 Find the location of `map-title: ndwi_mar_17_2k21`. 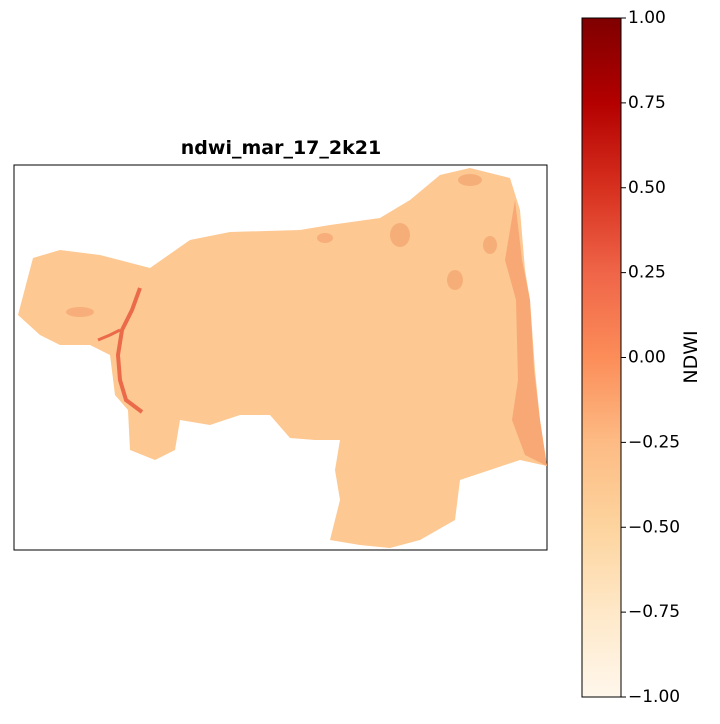

map-title: ndwi_mar_17_2k21 is located at coordinates (281, 148).